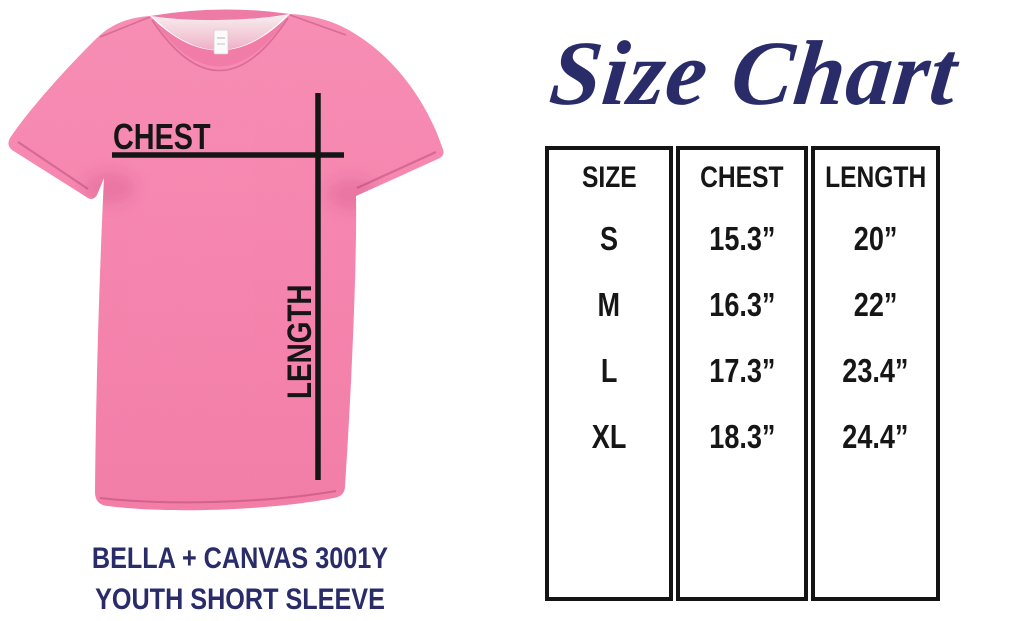 The image size is (1024, 621). What do you see at coordinates (240, 599) in the screenshot?
I see `product-name-line2: YOUTH SHORT SLEEVE` at bounding box center [240, 599].